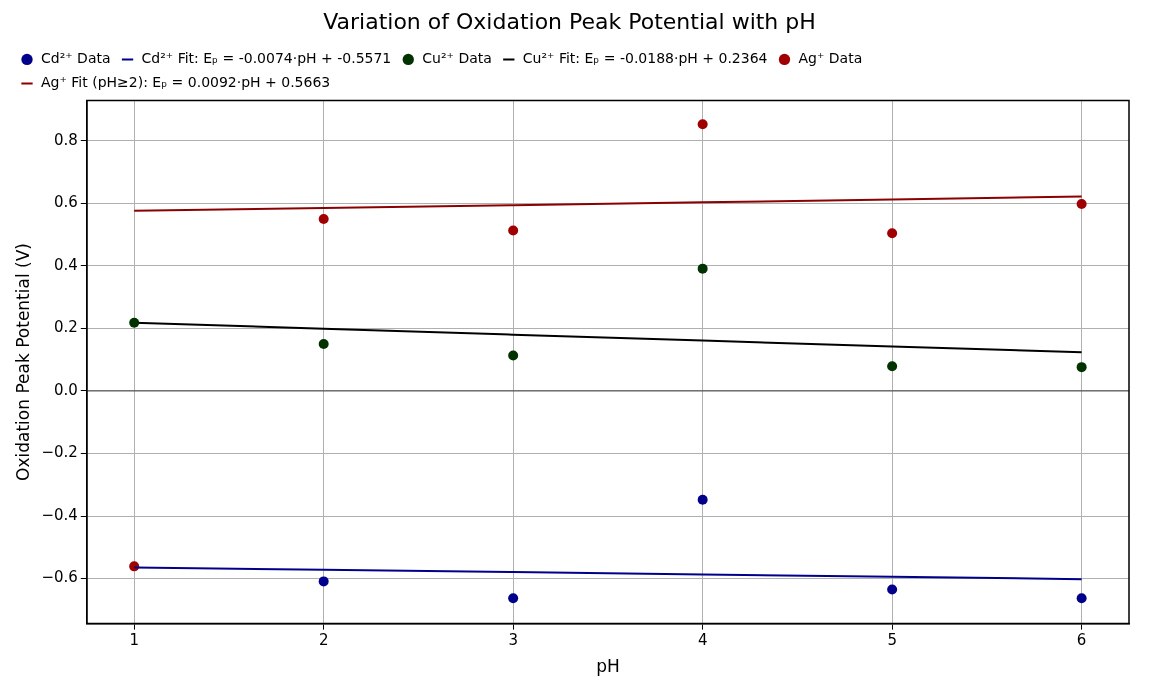 This screenshot has height=686, width=1149. What do you see at coordinates (59, 514) in the screenshot?
I see `y-tick-label: −0.4` at bounding box center [59, 514].